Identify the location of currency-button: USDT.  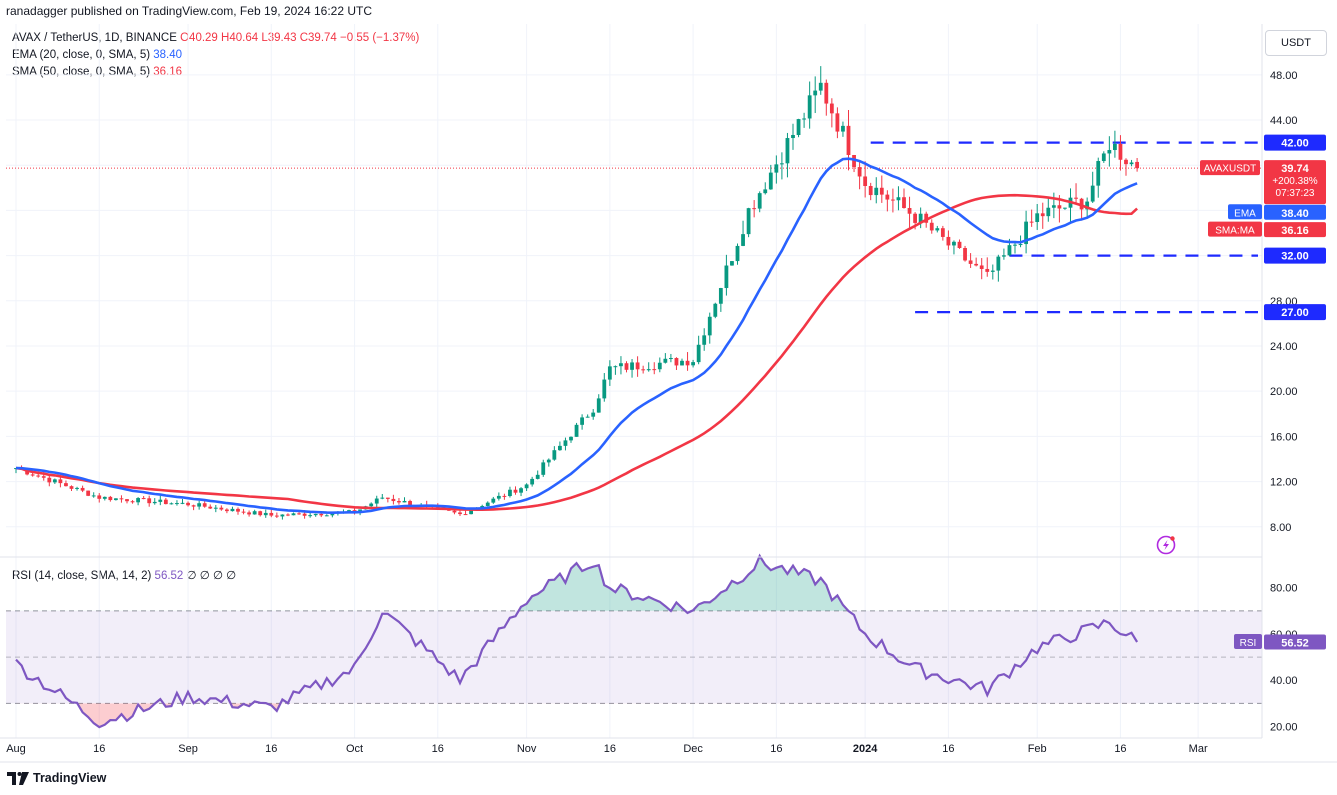
(1296, 43).